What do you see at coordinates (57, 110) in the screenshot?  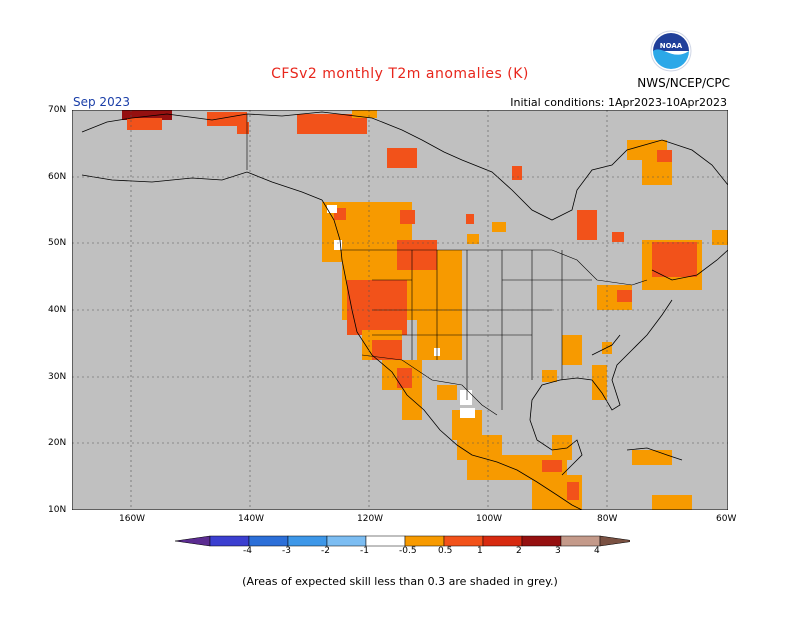 I see `lat-label: 70N` at bounding box center [57, 110].